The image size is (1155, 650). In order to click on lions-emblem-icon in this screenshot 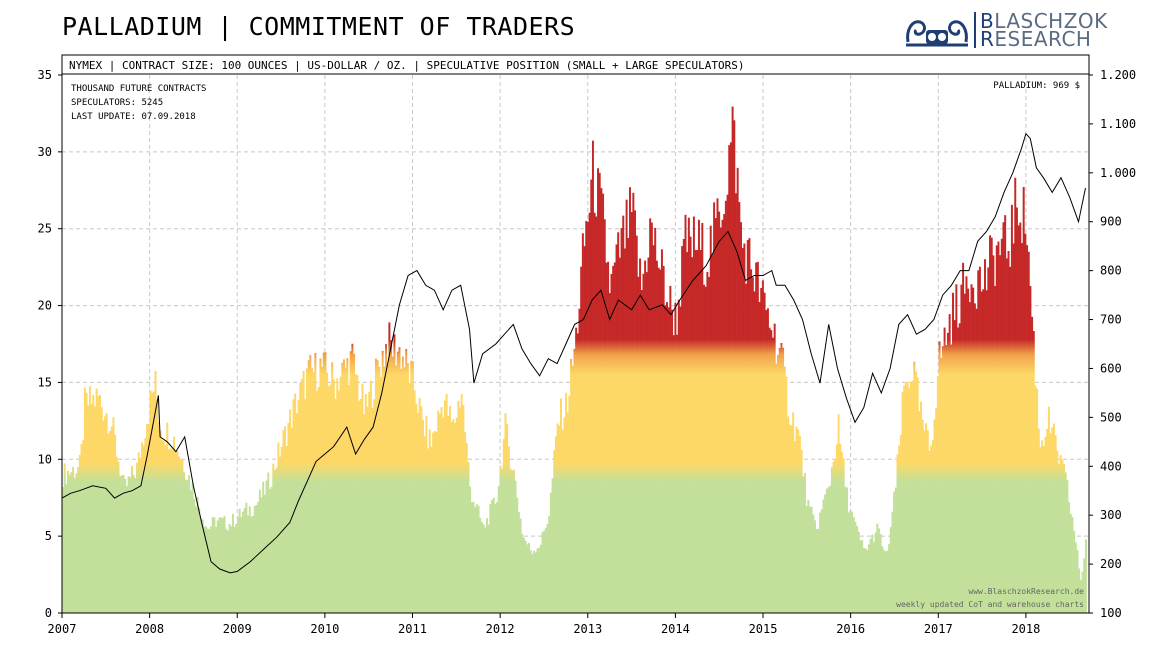, I will do `click(937, 33)`.